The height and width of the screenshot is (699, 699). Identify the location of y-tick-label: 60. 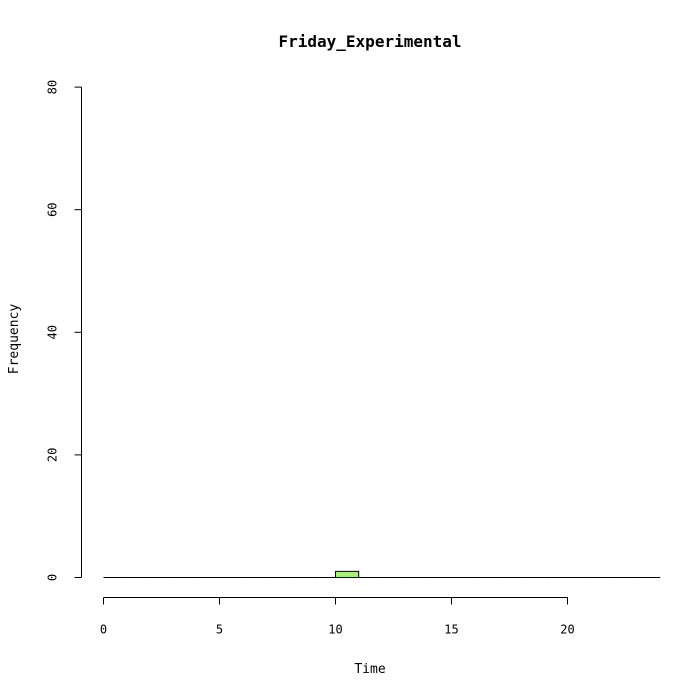
(53, 209).